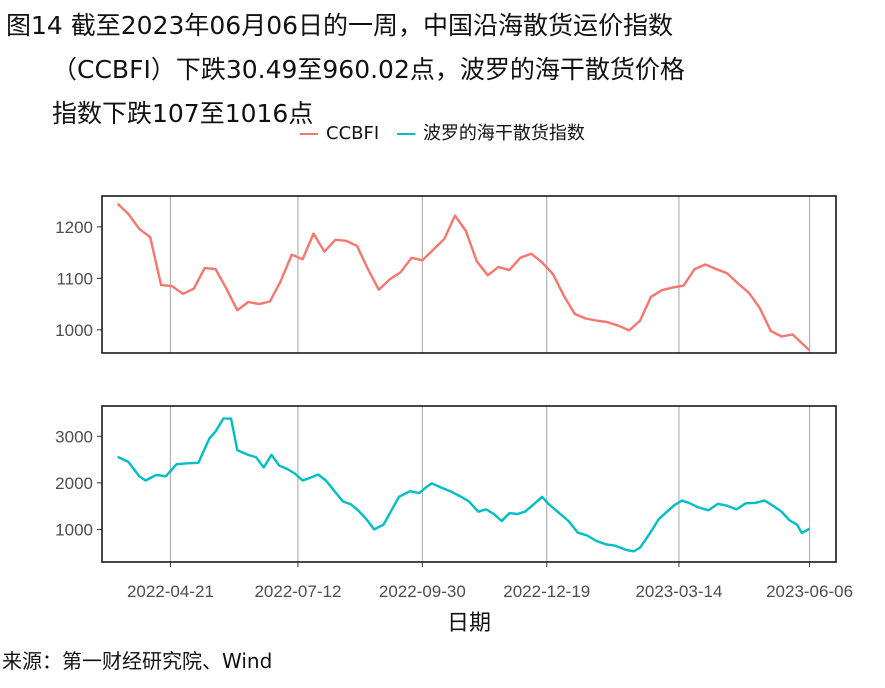 This screenshot has width=885, height=688. I want to click on legend-swatch-bdi, so click(405, 134).